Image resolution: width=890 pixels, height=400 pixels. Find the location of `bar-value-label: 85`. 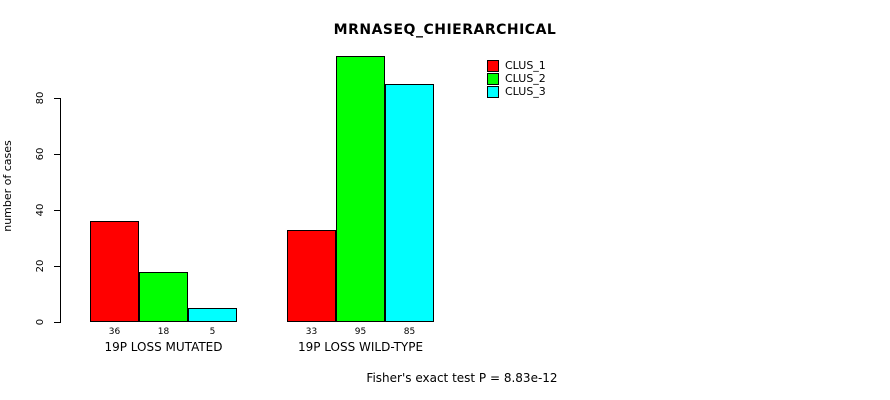

bar-value-label: 85 is located at coordinates (409, 332).